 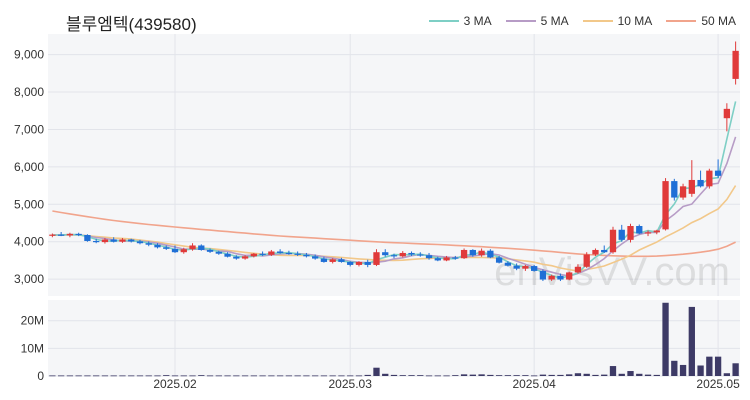 What do you see at coordinates (477, 21) in the screenshot?
I see `legend-label-3ma: 3 MA` at bounding box center [477, 21].